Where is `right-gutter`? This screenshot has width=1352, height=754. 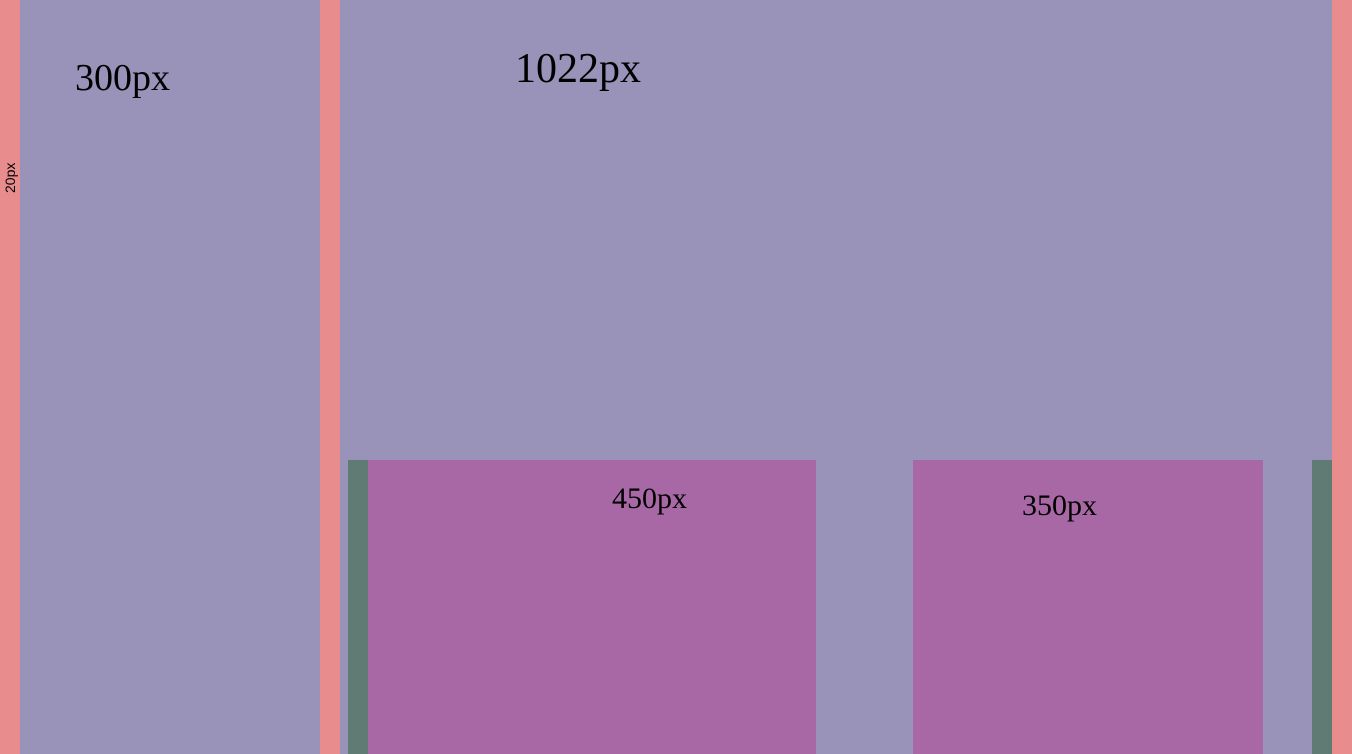 right-gutter is located at coordinates (1342, 377).